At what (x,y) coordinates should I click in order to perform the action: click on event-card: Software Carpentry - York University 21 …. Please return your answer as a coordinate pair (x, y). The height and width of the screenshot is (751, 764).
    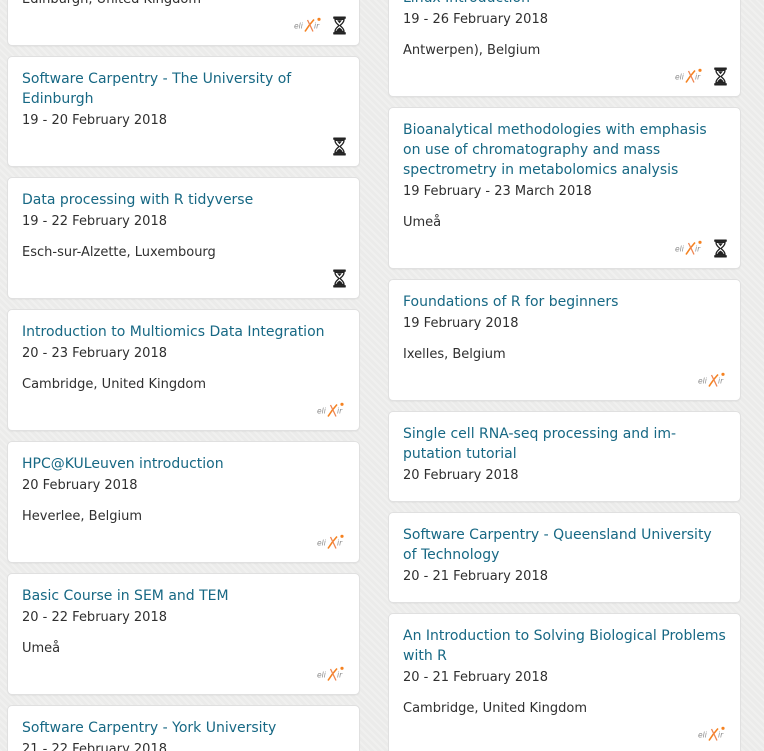
    Looking at the image, I should click on (183, 728).